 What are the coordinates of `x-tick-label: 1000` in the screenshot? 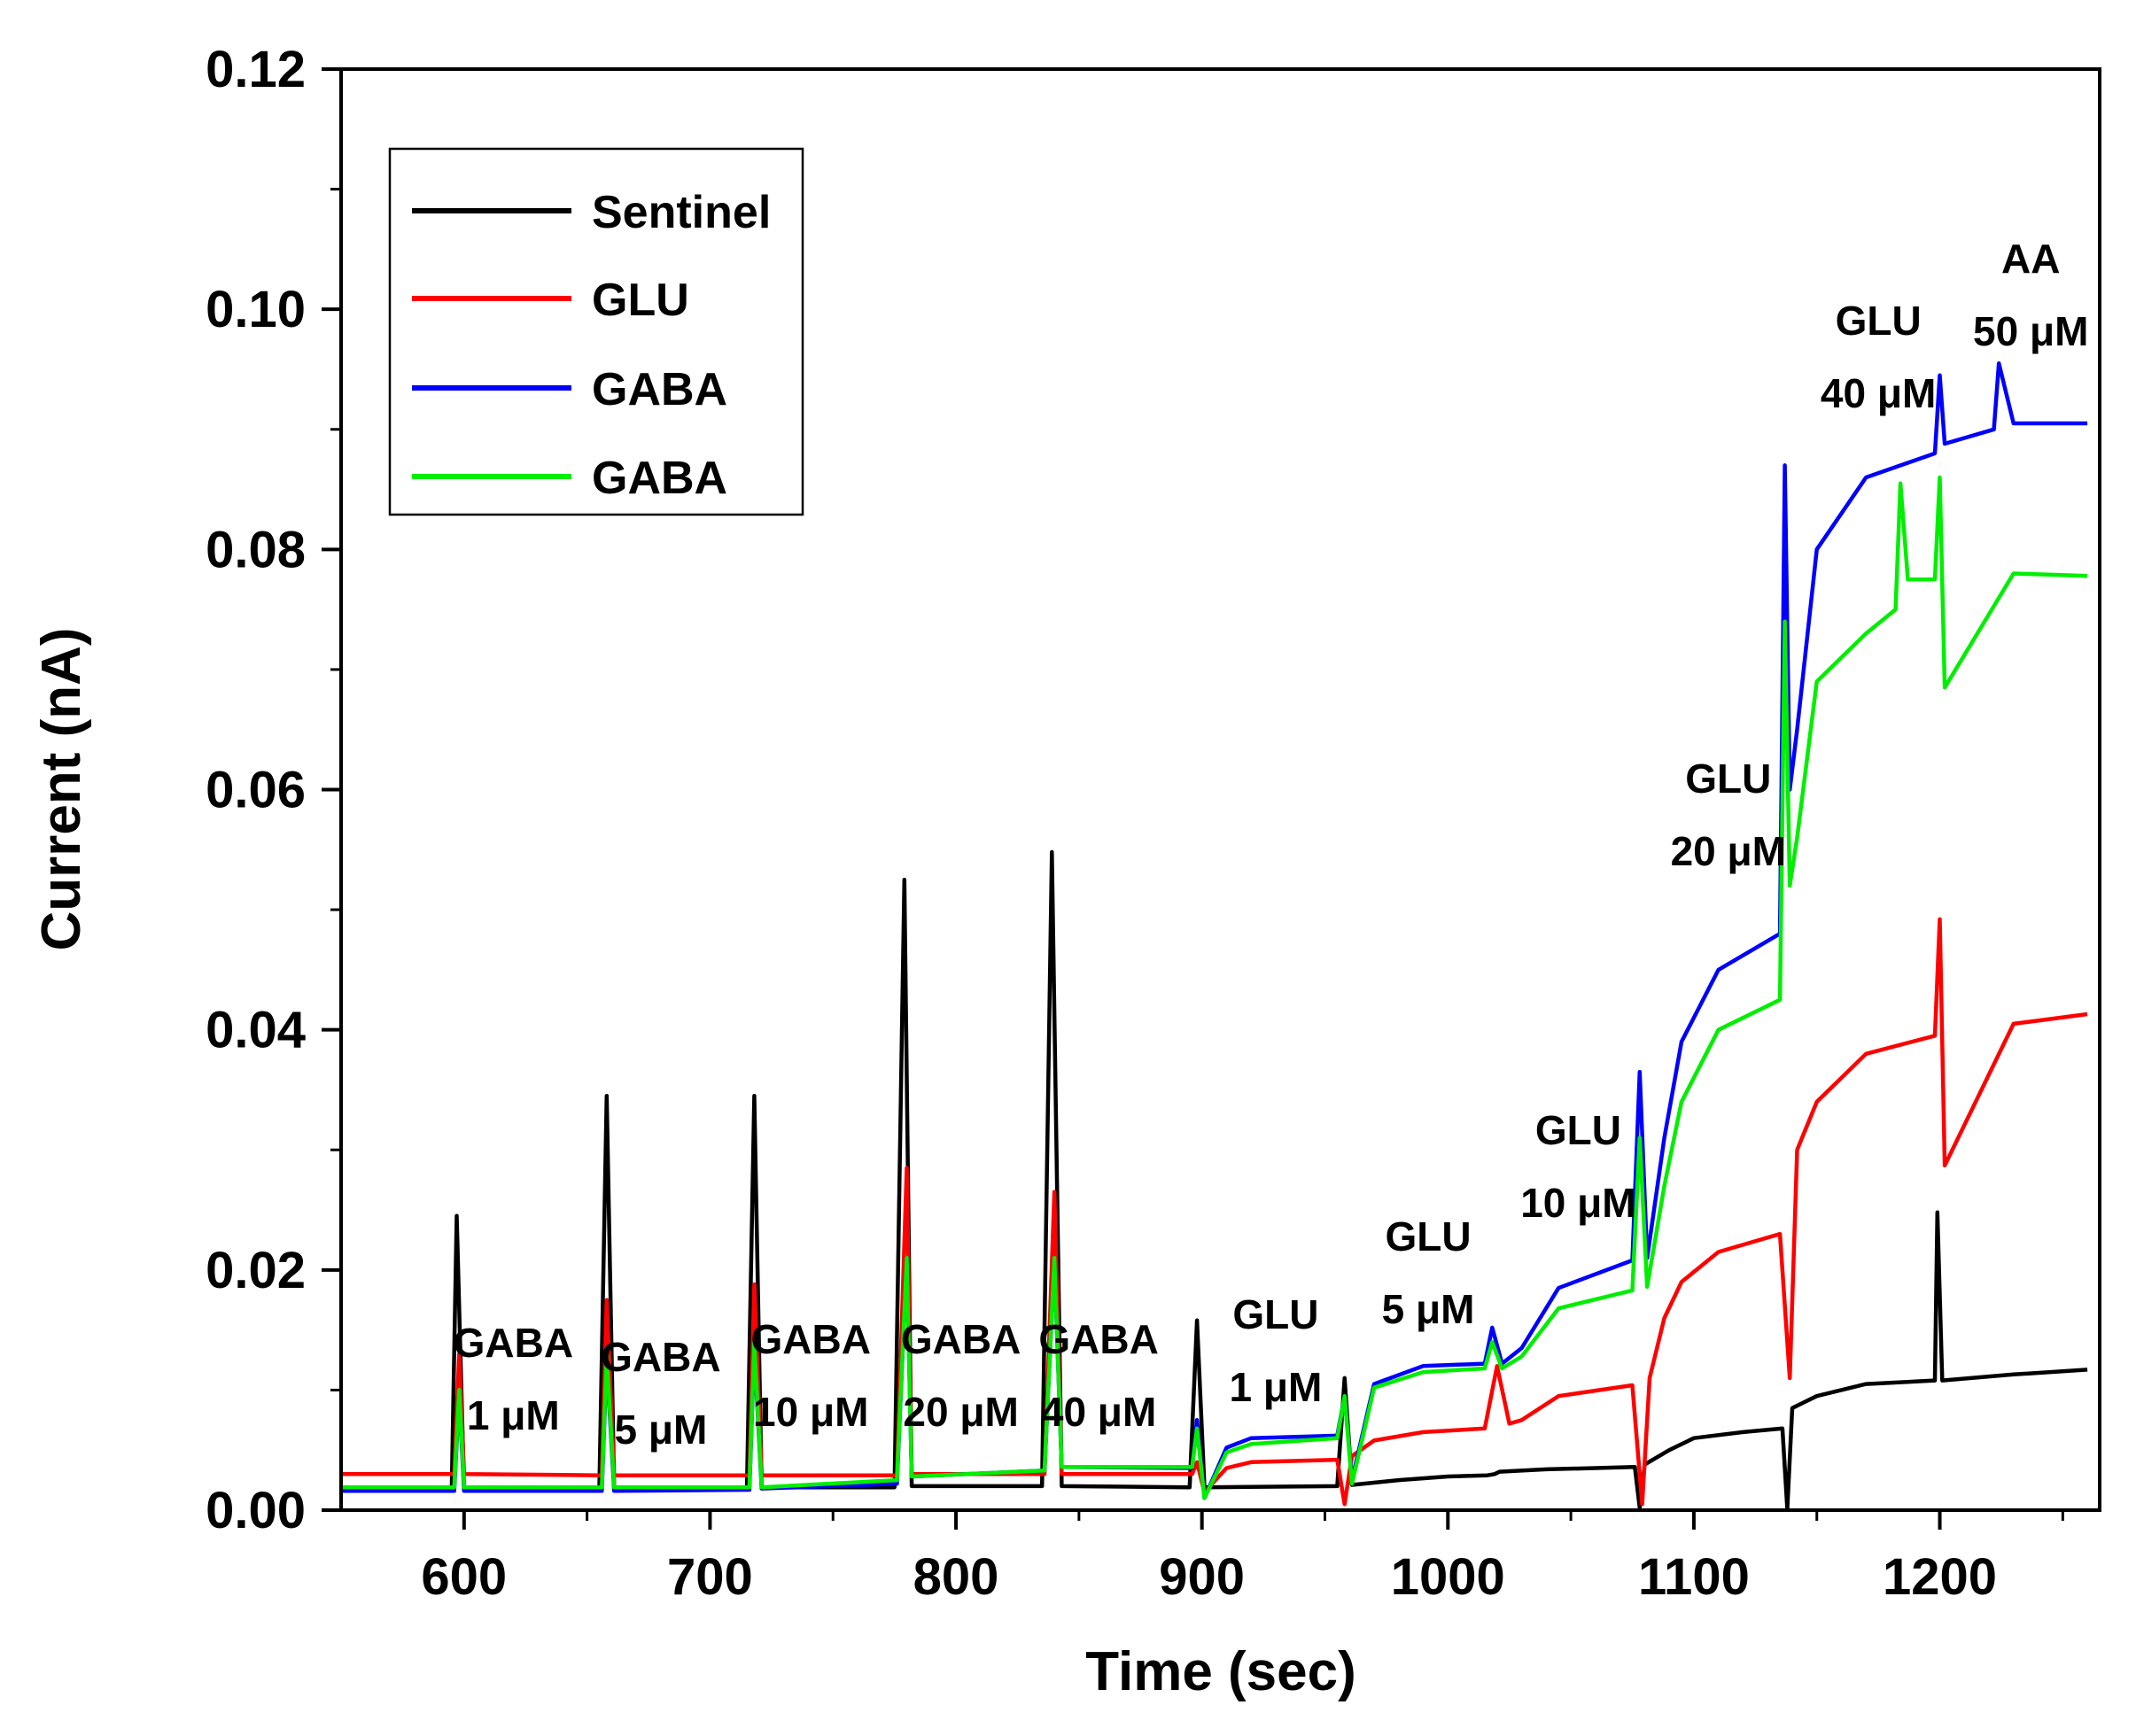 It's located at (1448, 1577).